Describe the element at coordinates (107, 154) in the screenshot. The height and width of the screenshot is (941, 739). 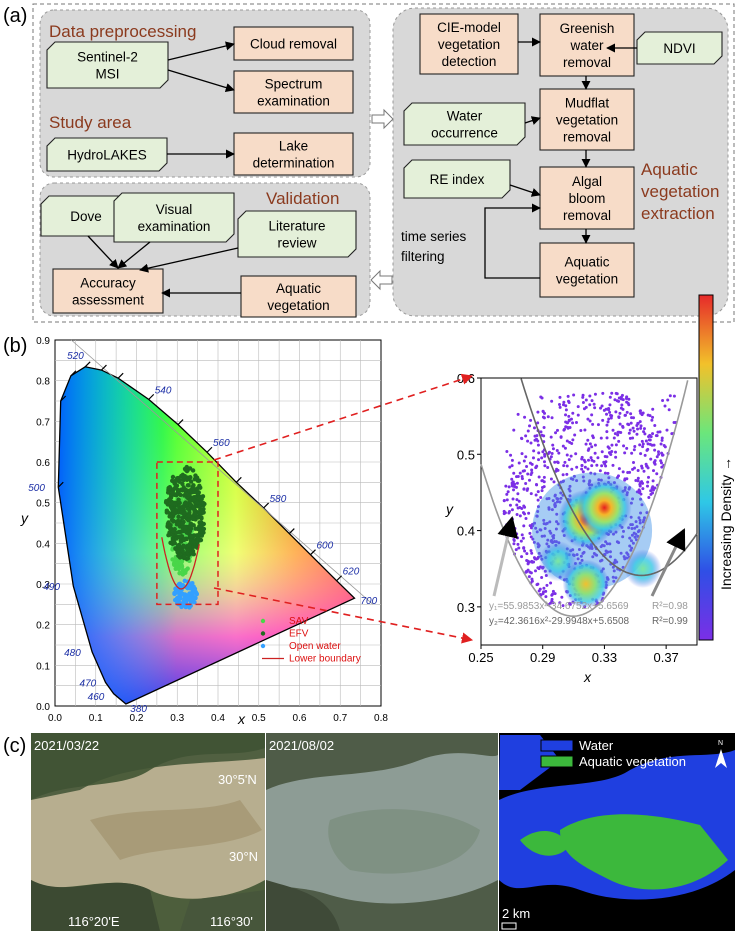
I see `flow-box-hydrolakes: HydroLAKES` at that location.